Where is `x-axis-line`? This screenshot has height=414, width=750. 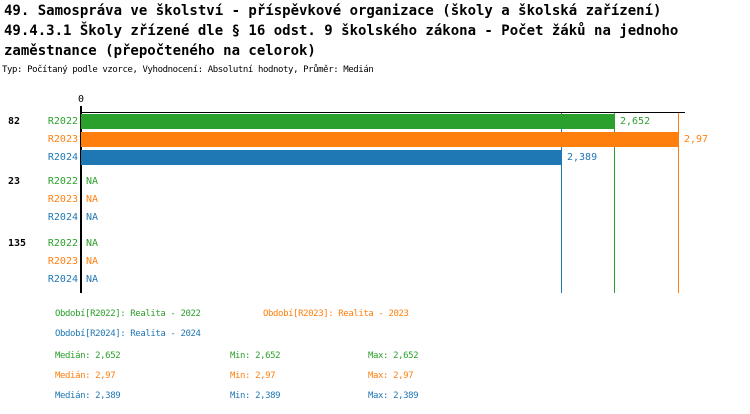 x-axis-line is located at coordinates (382, 112).